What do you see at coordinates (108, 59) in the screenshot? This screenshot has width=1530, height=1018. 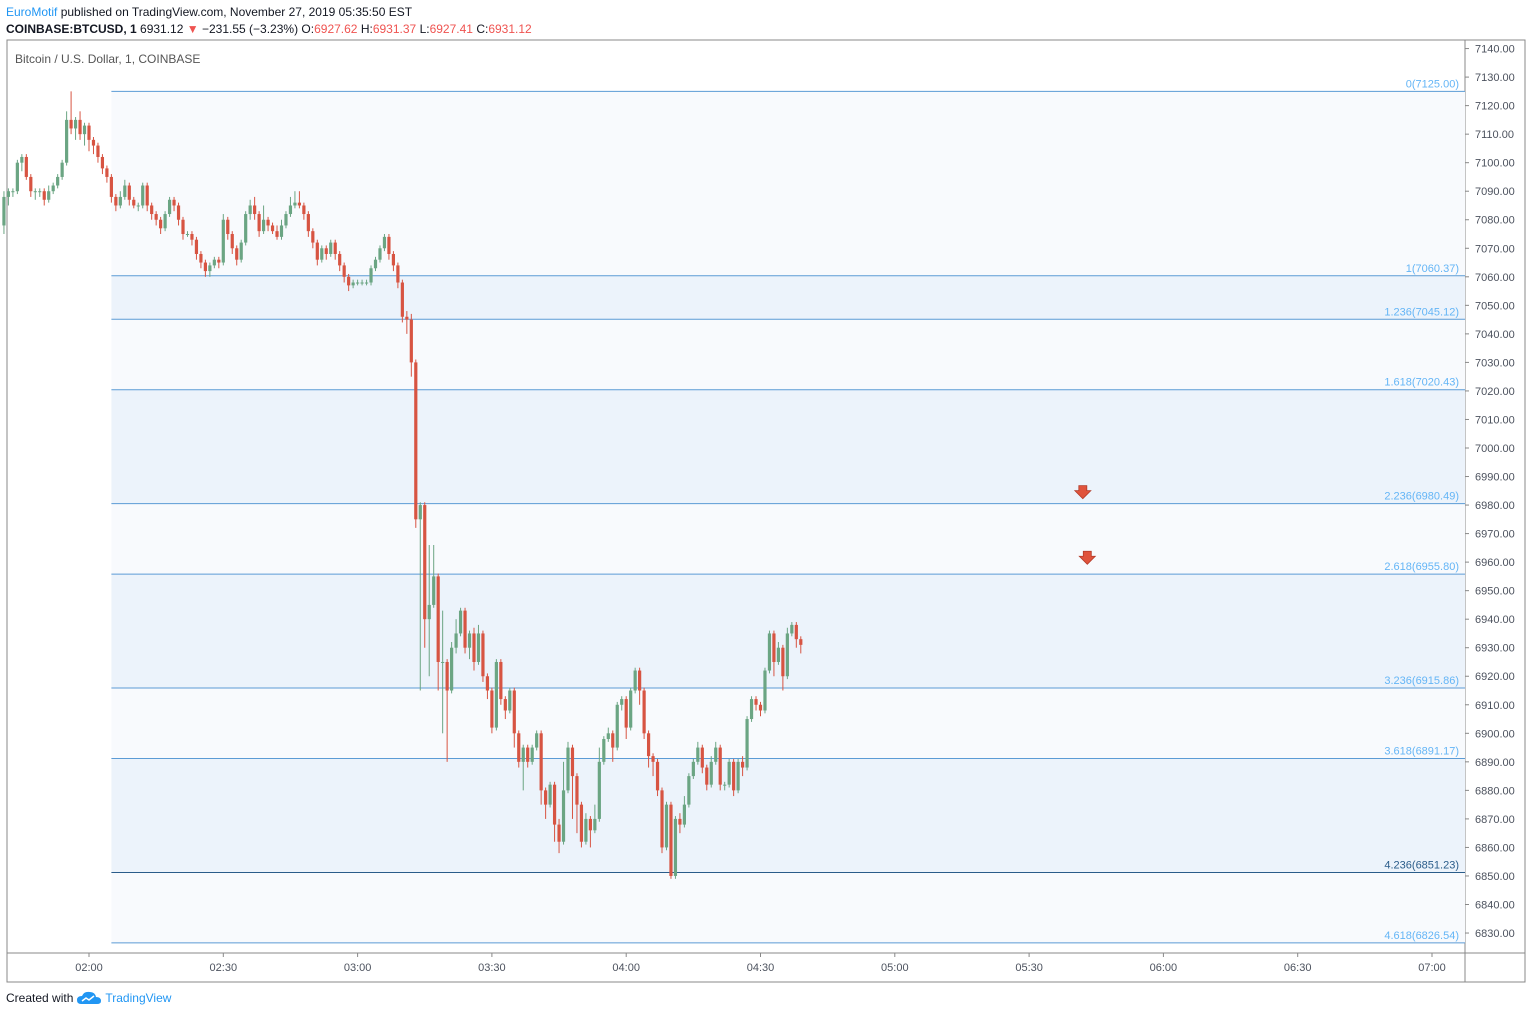 I see `chart-title: Bitcoin / U.S. Dollar, 1, COINBASE` at bounding box center [108, 59].